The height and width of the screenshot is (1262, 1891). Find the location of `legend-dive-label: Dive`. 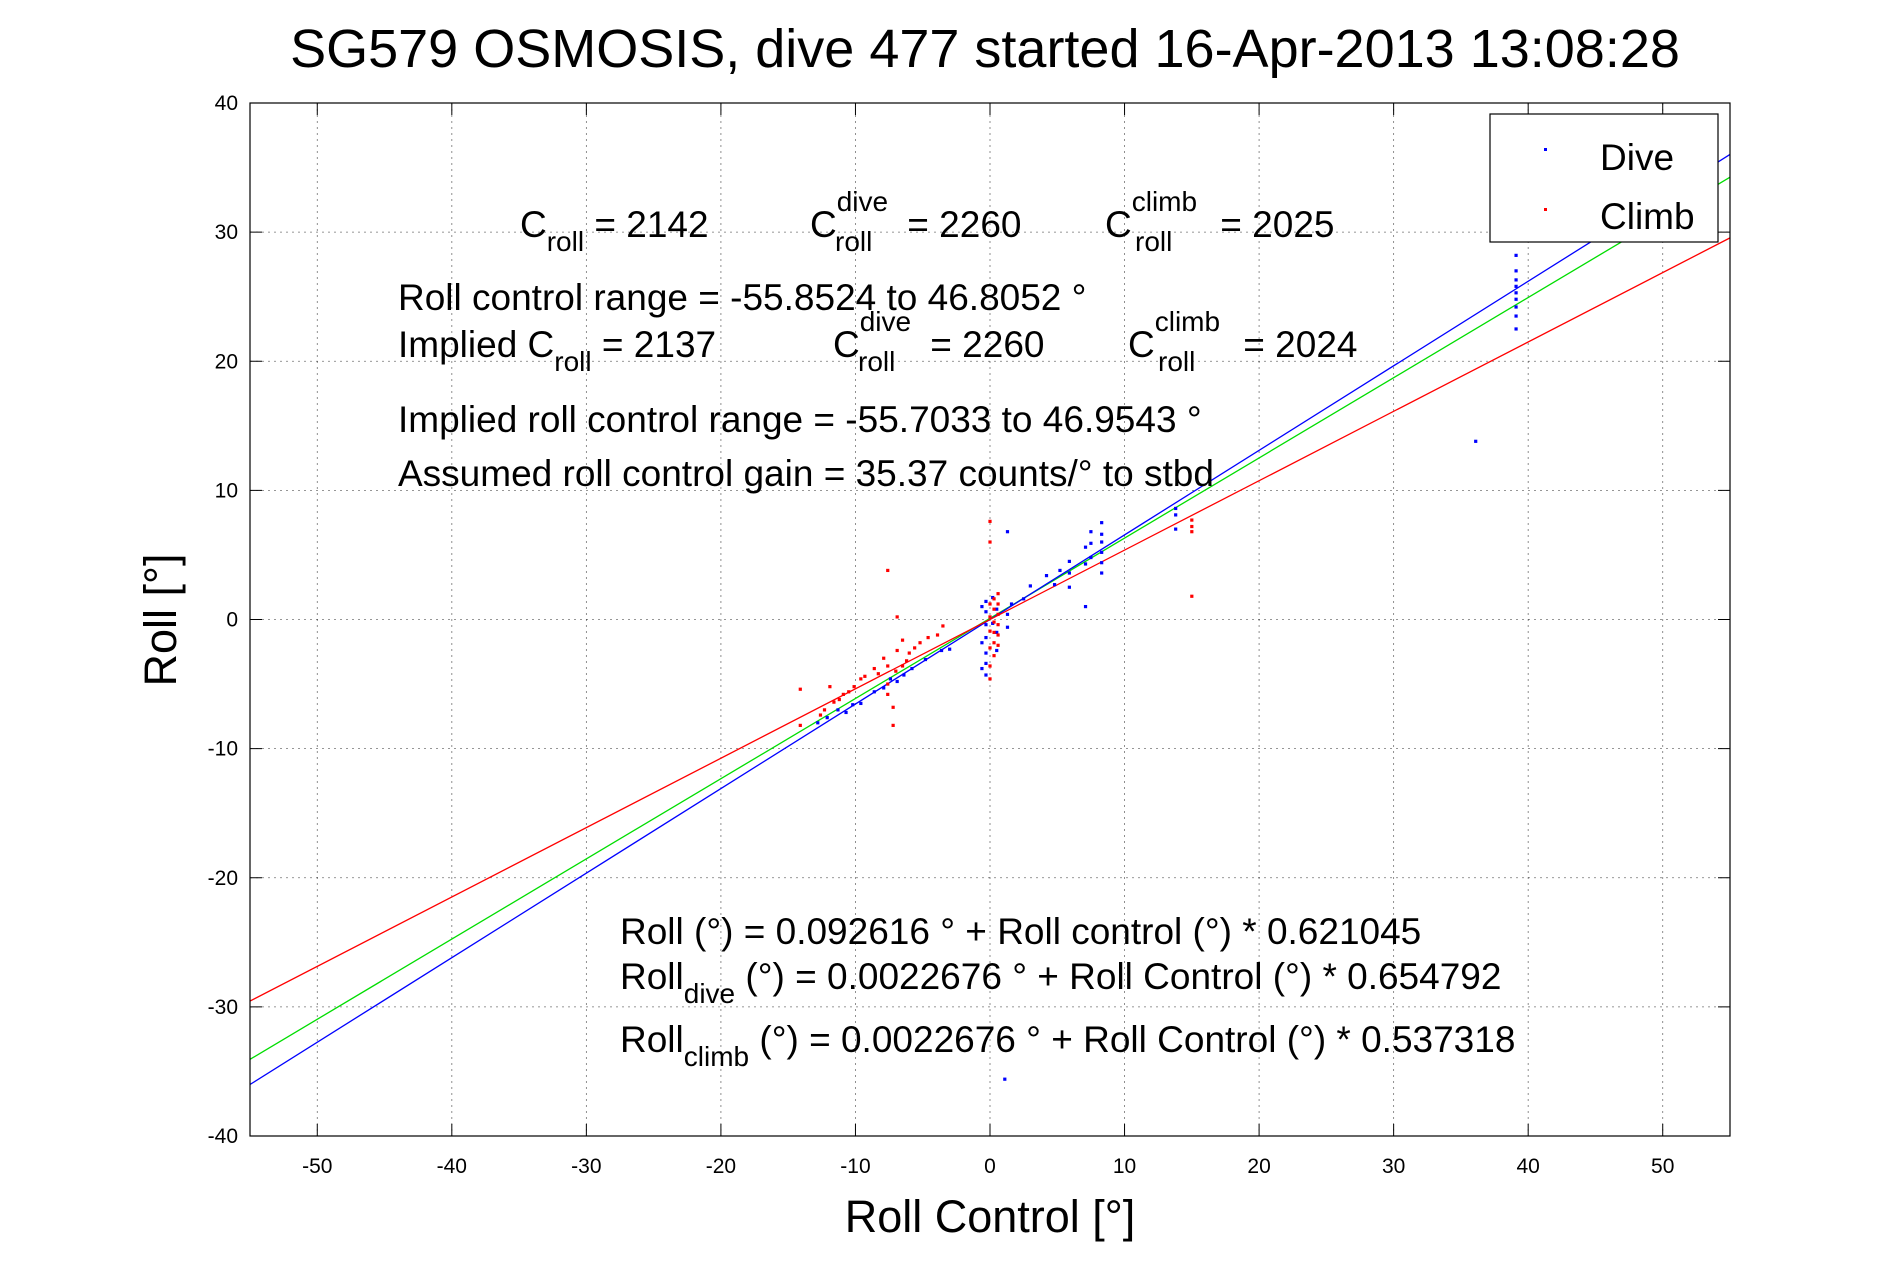

legend-dive-label: Dive is located at coordinates (1637, 157).